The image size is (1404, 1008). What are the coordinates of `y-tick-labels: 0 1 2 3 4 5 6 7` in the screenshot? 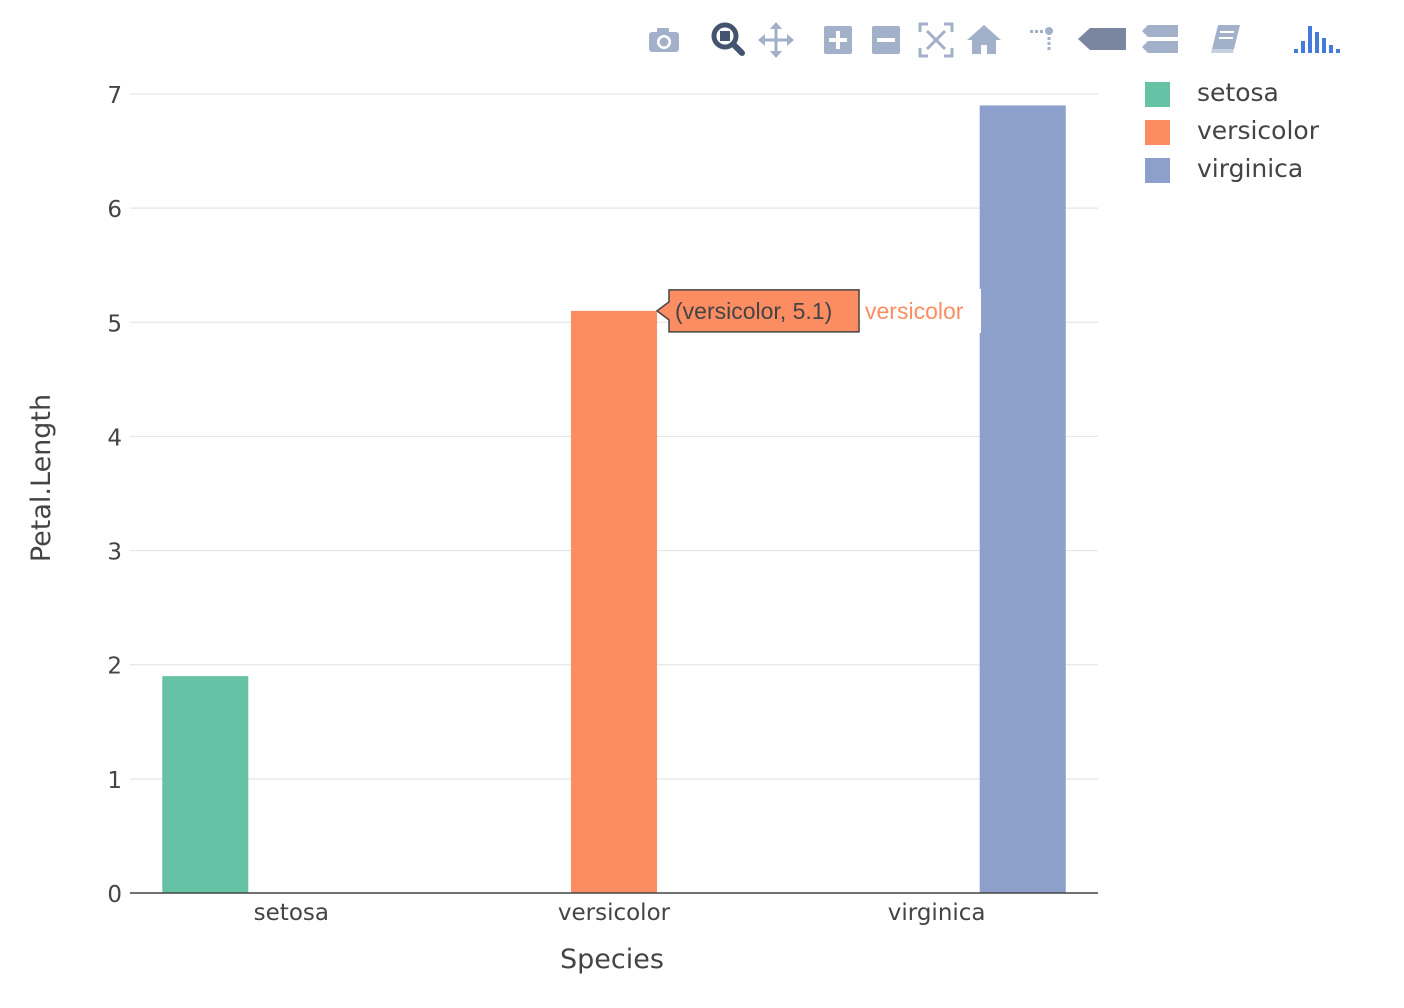 It's located at (114, 495).